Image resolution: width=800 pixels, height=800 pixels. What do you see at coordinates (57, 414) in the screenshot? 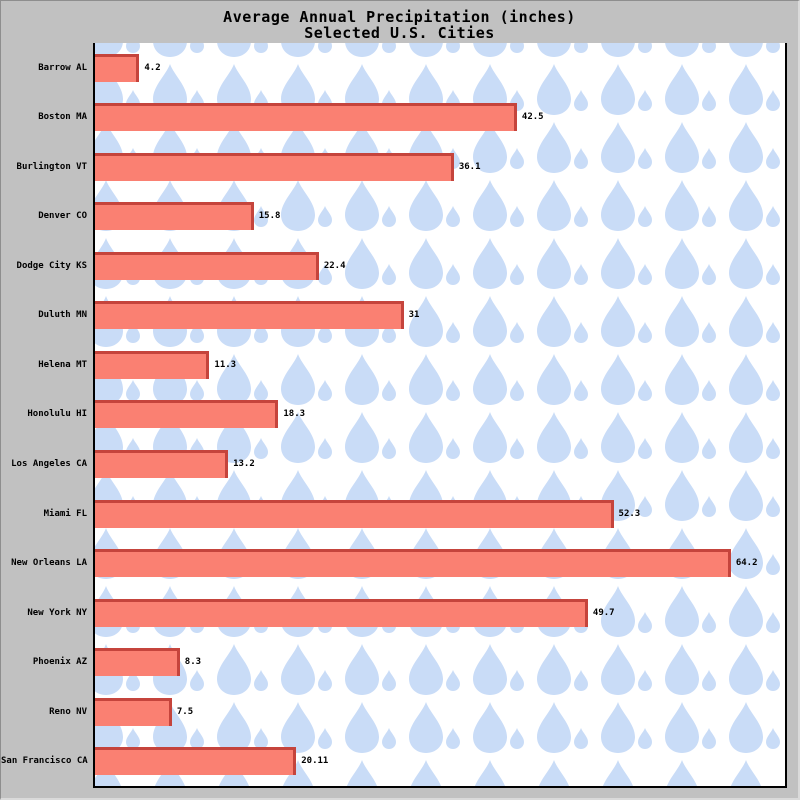
I see `category-label: Honolulu HI` at bounding box center [57, 414].